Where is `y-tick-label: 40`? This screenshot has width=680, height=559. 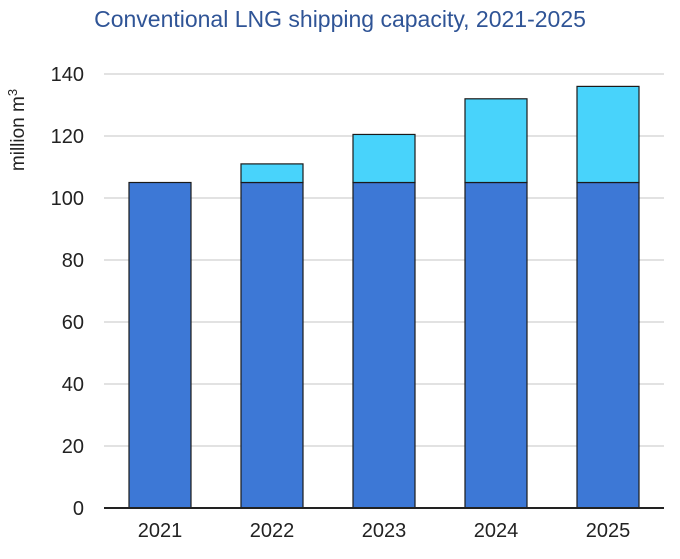
y-tick-label: 40 is located at coordinates (73, 385).